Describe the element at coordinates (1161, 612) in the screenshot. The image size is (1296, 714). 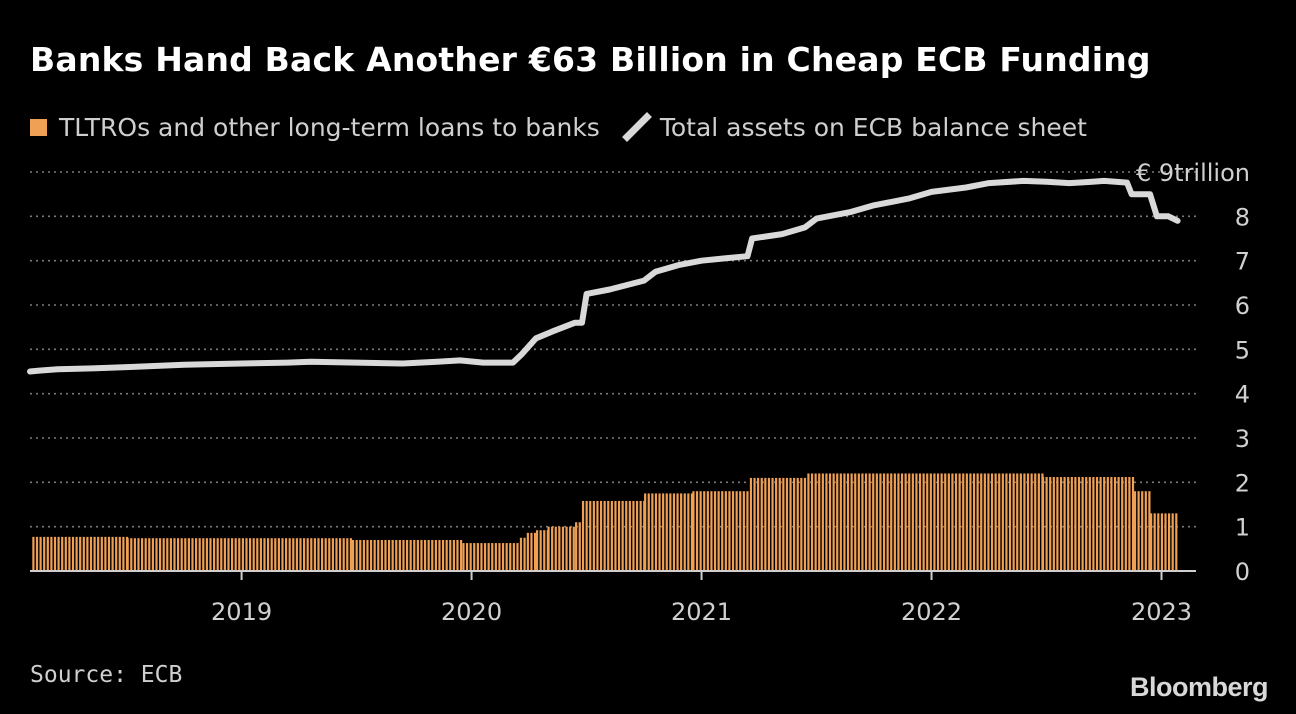
I see `x-tick-label-2023: 2023` at that location.